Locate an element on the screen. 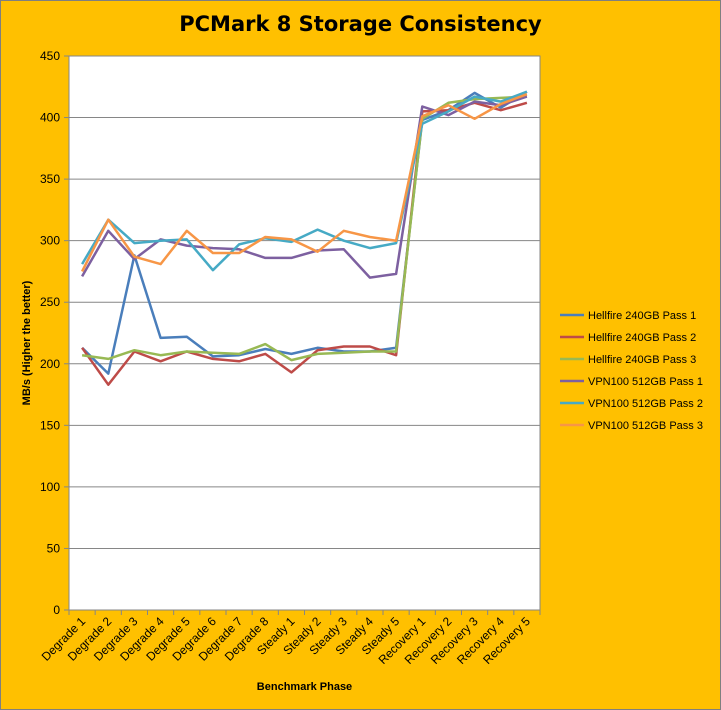 The width and height of the screenshot is (721, 710). y-axis-ticks: 0 50 100 150 200 250 300 350 400 450 is located at coordinates (54, 333).